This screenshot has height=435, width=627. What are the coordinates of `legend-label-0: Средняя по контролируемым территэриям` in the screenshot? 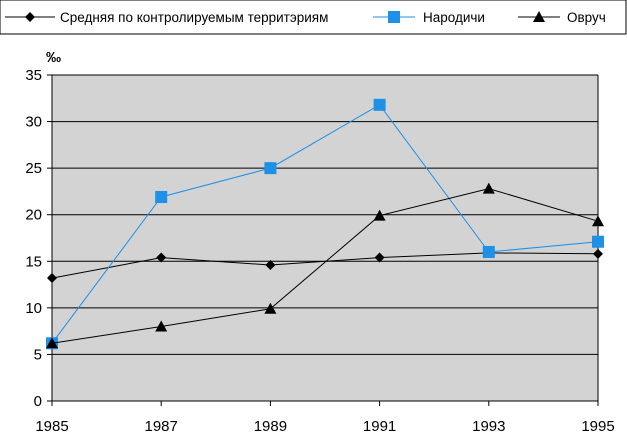 It's located at (194, 17).